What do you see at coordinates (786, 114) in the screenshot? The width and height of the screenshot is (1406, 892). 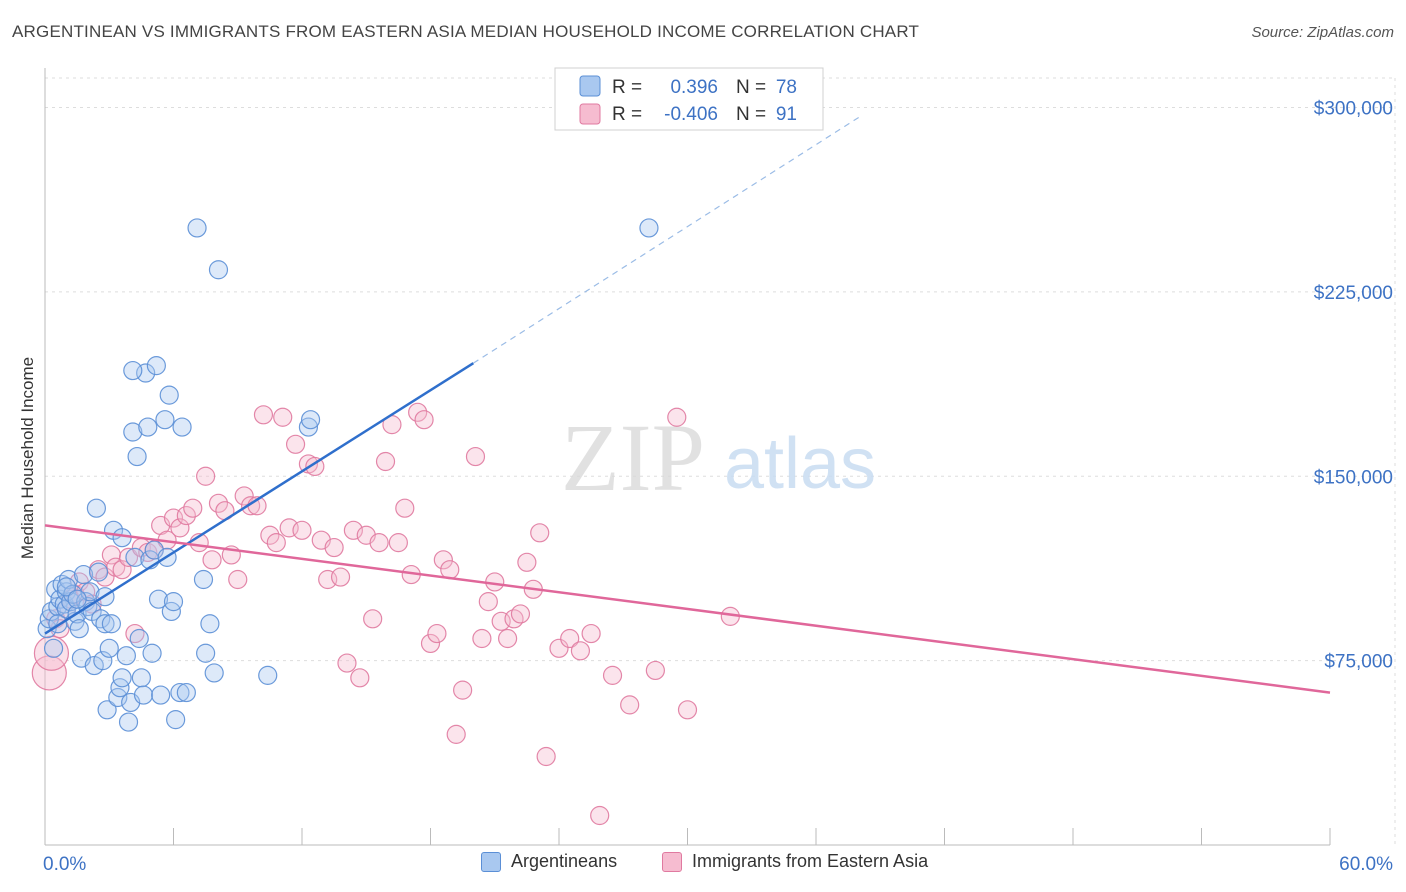 I see `legend-n-value-2: 91` at bounding box center [786, 114].